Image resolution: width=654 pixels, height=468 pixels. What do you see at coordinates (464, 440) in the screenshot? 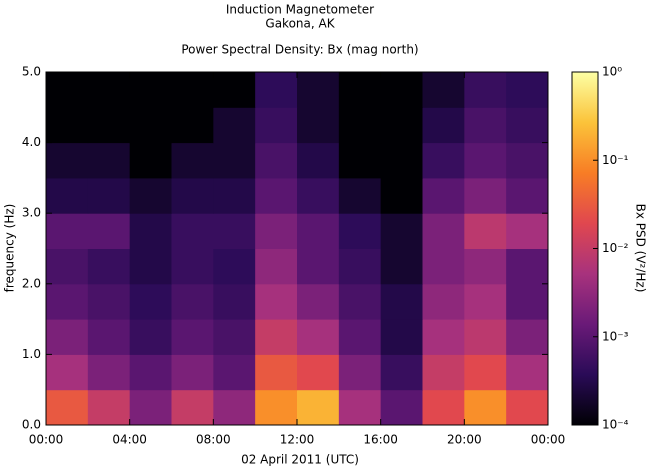
I see `x-tick-label: 20:00` at bounding box center [464, 440].